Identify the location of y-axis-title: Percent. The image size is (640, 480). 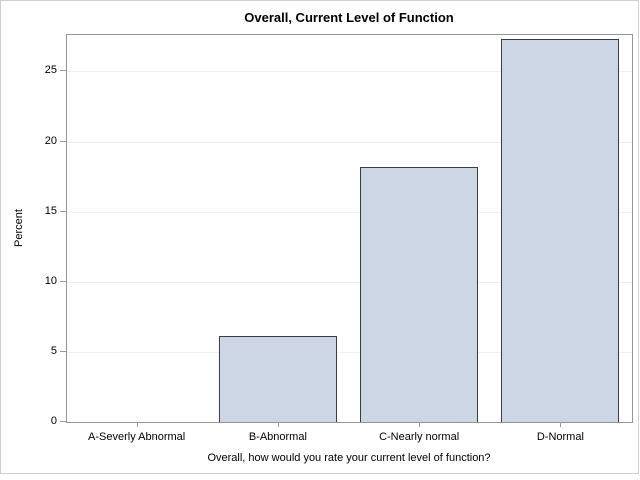
(19, 228).